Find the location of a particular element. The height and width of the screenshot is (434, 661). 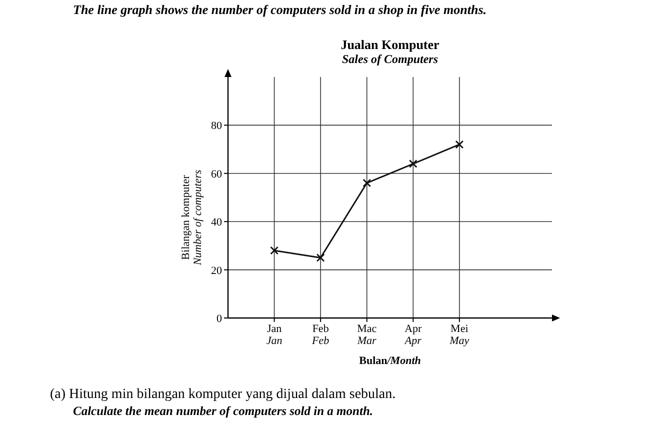

x-axis-title: Bulan/Month is located at coordinates (390, 361).